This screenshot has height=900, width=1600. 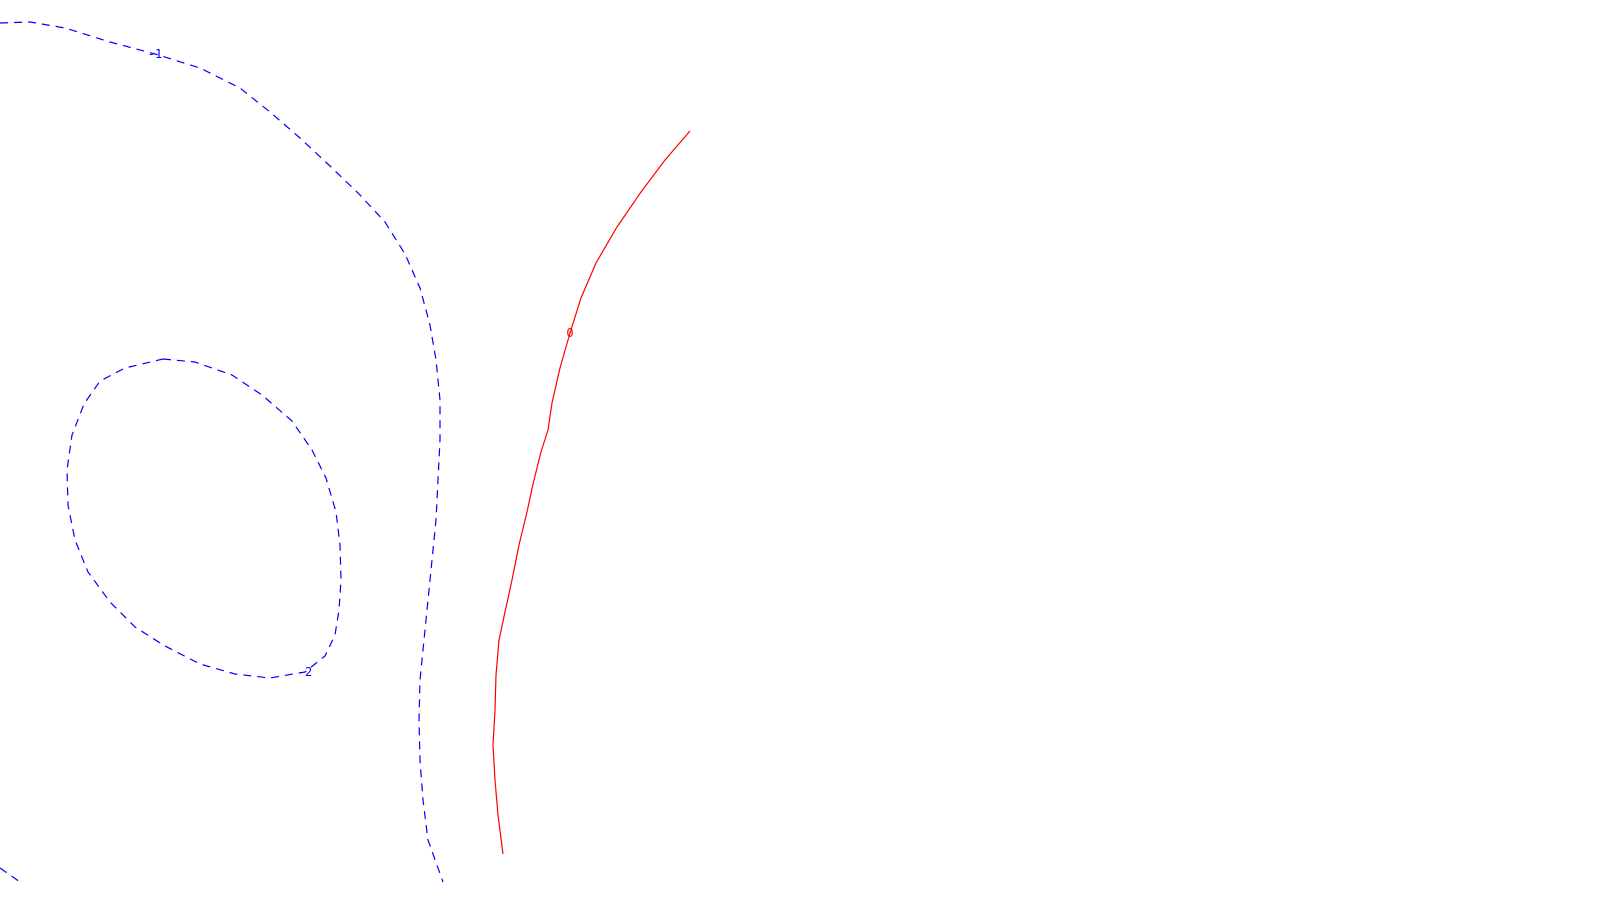 What do you see at coordinates (155, 54) in the screenshot?
I see `contour-label-level--1: -1` at bounding box center [155, 54].